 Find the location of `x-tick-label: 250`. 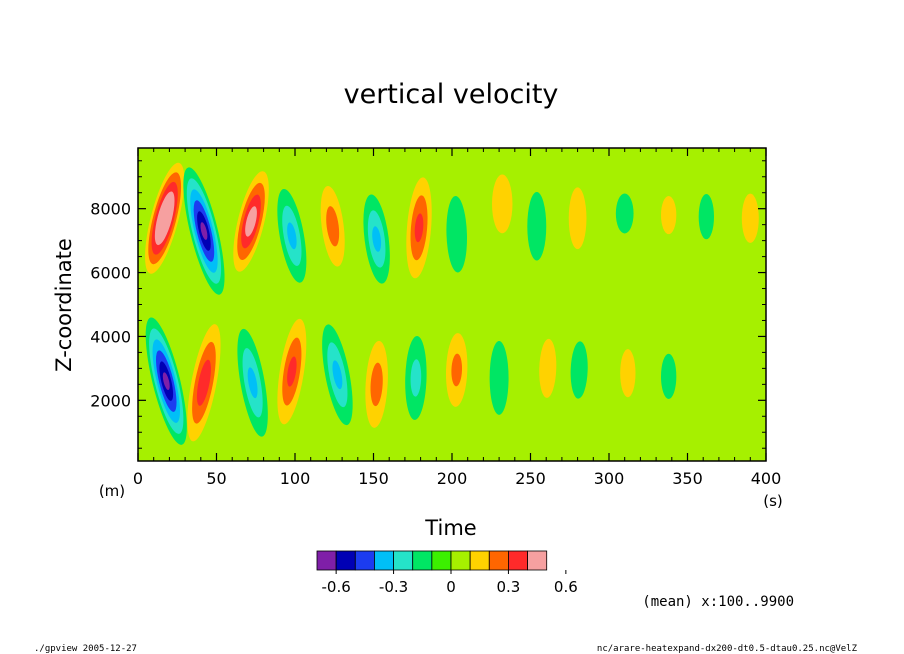

x-tick-label: 250 is located at coordinates (530, 478).